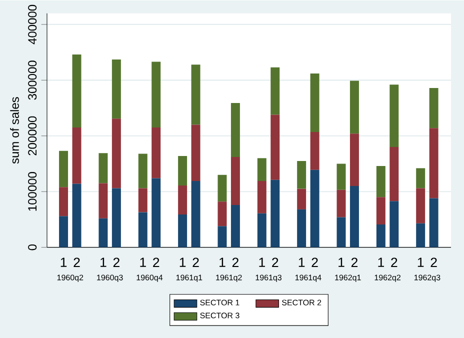  Describe the element at coordinates (32, 247) in the screenshot. I see `y-tick-label: 0` at that location.